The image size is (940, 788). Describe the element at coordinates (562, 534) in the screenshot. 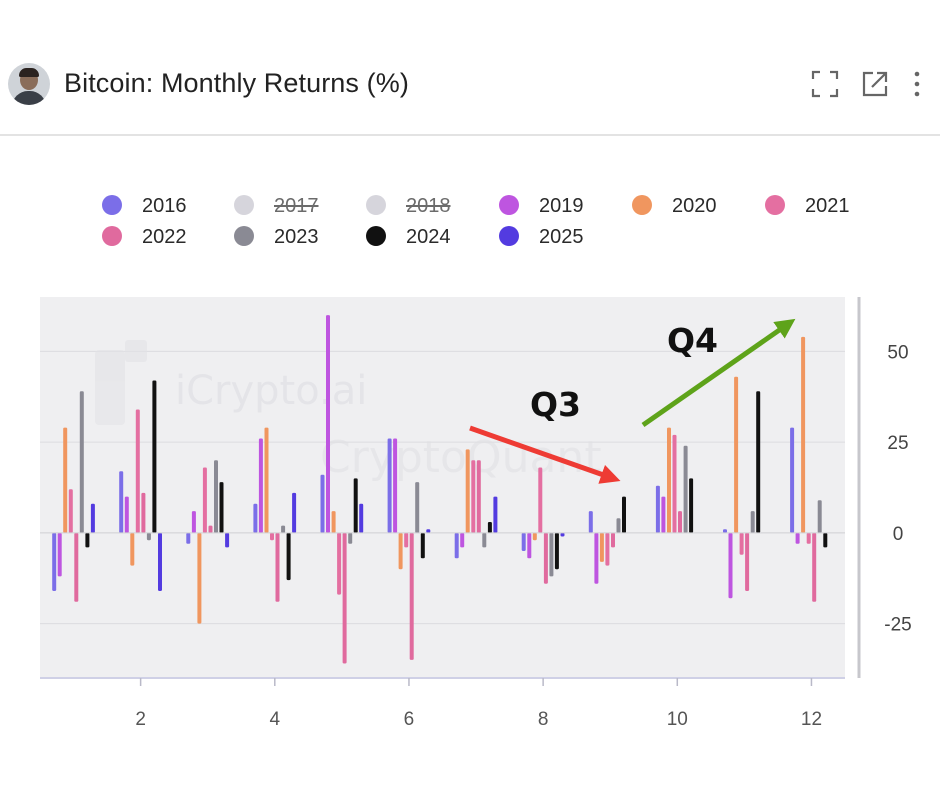

I see `bar-2025-m8` at that location.